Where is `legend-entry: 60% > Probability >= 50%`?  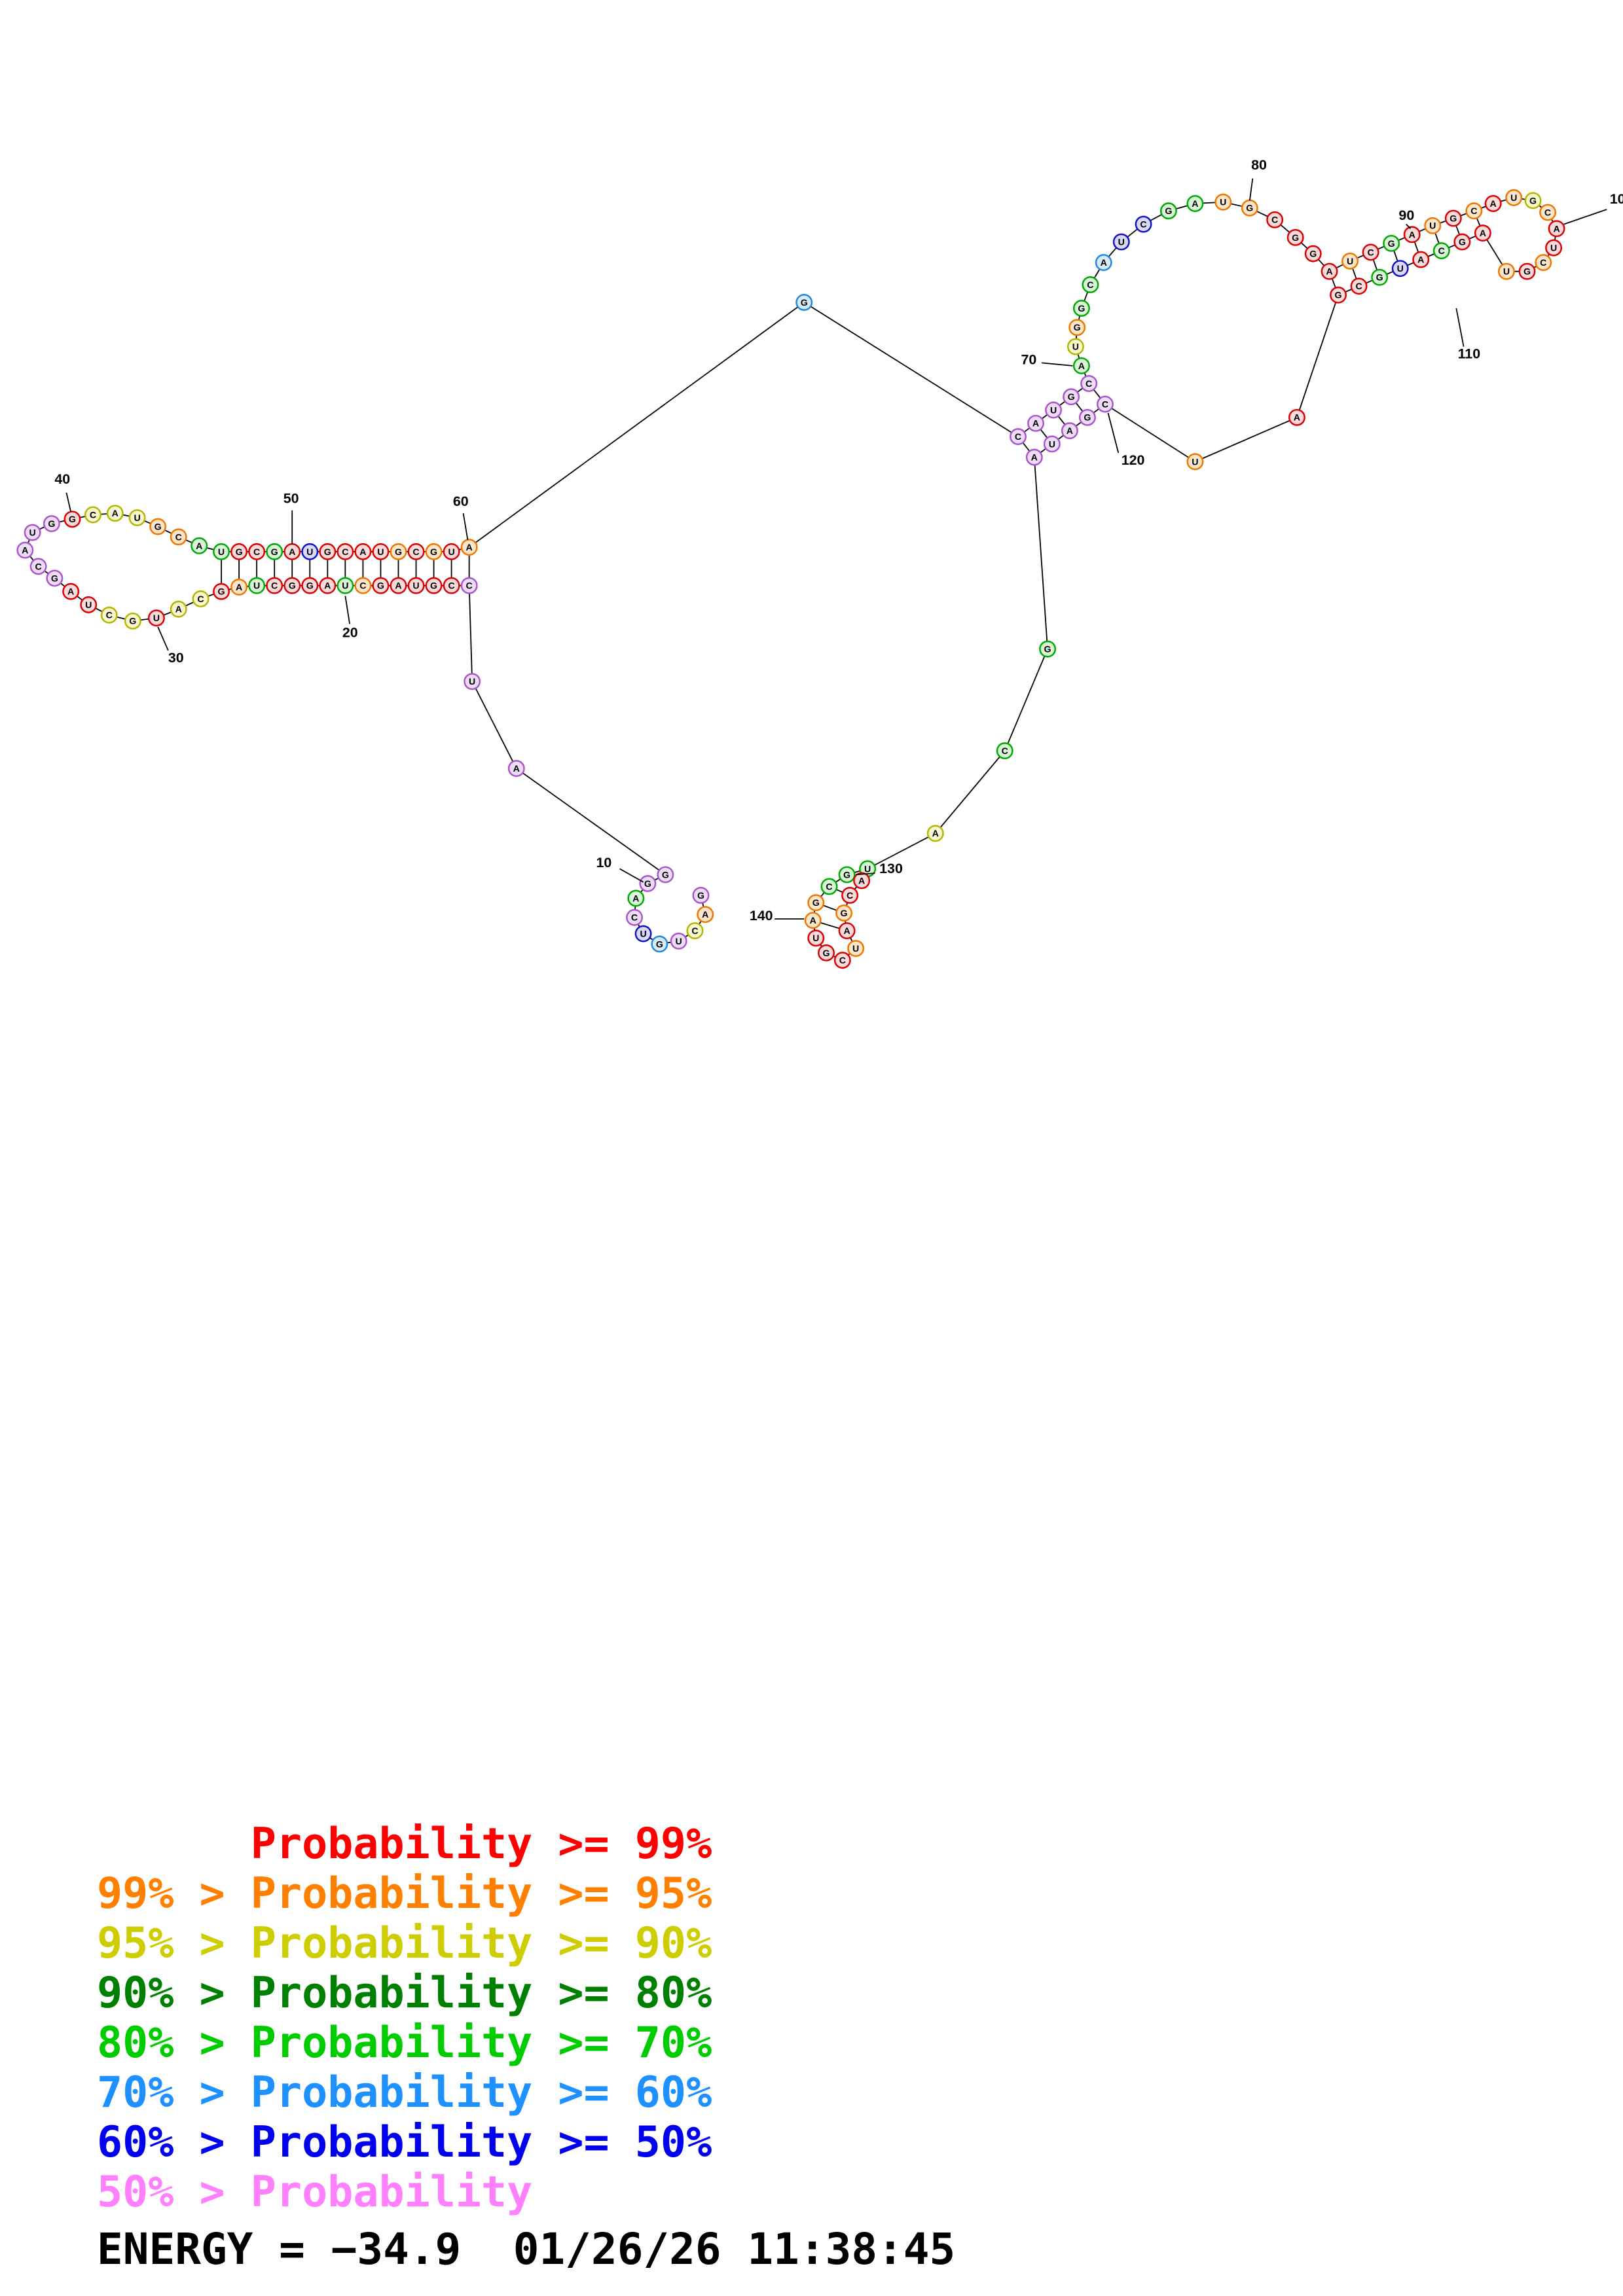
legend-entry: 60% > Probability >= 50% is located at coordinates (404, 2142).